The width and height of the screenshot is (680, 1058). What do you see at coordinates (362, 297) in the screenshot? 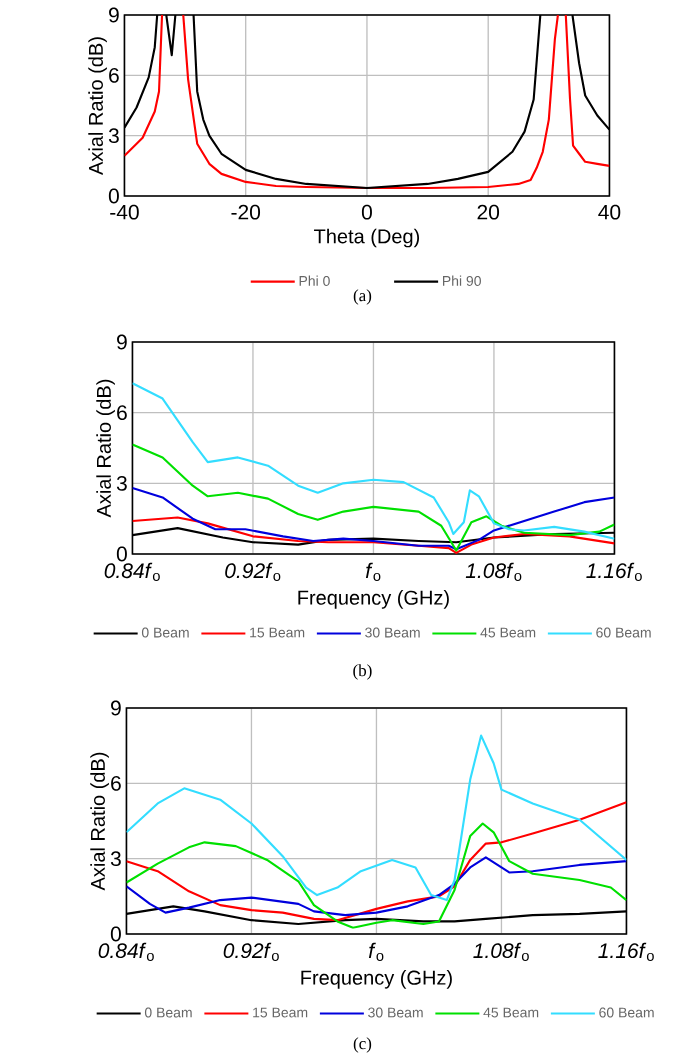
I see `text: (a)` at bounding box center [362, 297].